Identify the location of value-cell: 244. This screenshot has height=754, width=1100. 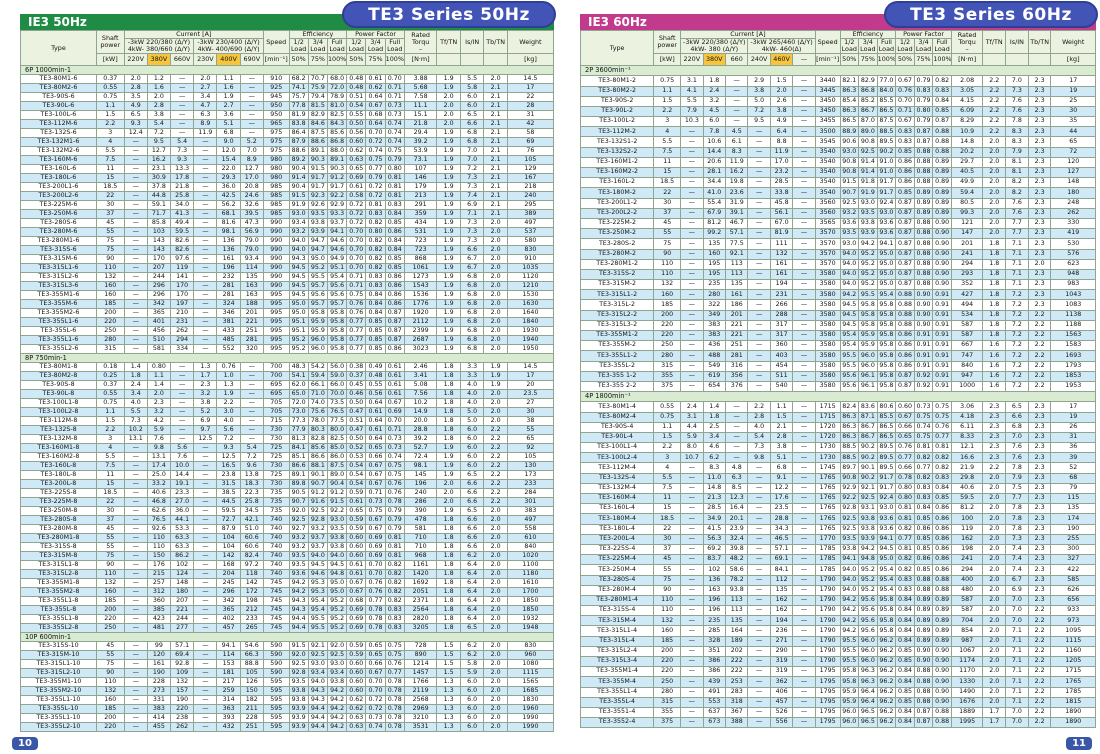
(159, 277).